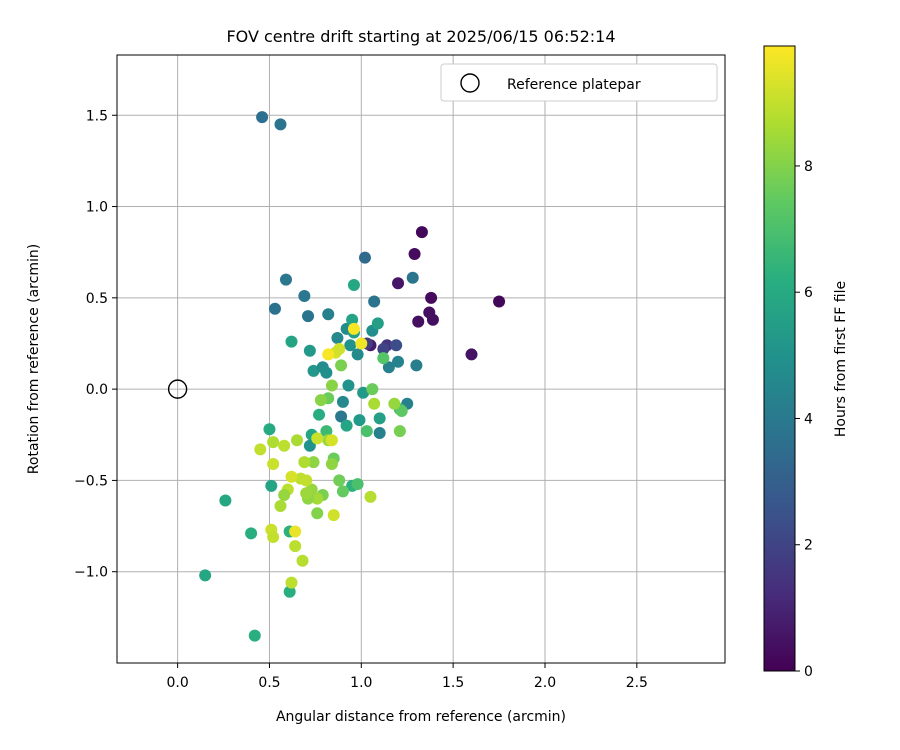 Image resolution: width=900 pixels, height=750 pixels. What do you see at coordinates (97, 299) in the screenshot?
I see `y-tick-label: 0.5` at bounding box center [97, 299].